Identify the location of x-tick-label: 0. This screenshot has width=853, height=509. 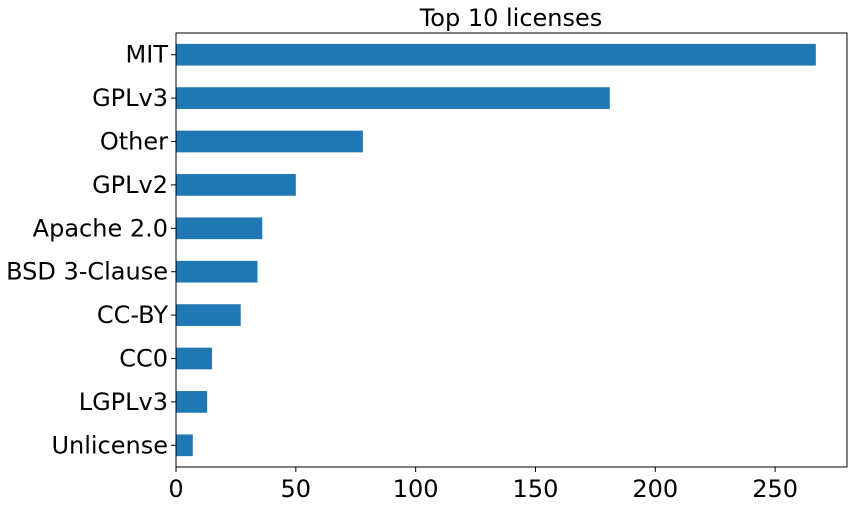
(175, 489).